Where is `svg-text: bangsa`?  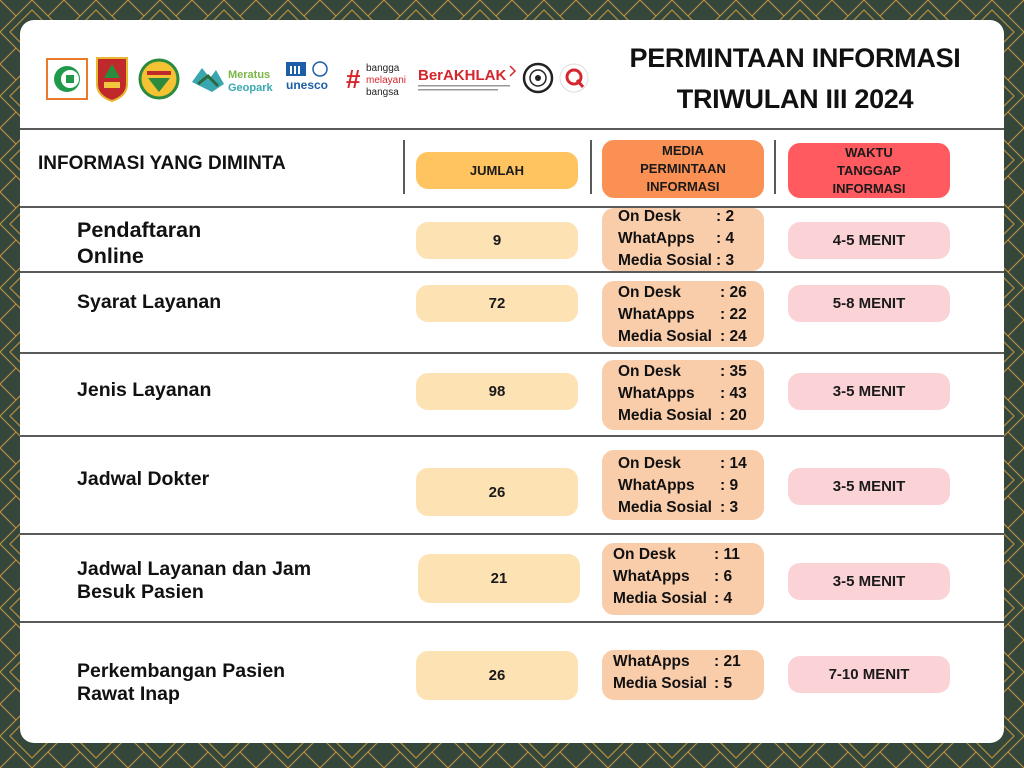 svg-text: bangsa is located at coordinates (382, 92).